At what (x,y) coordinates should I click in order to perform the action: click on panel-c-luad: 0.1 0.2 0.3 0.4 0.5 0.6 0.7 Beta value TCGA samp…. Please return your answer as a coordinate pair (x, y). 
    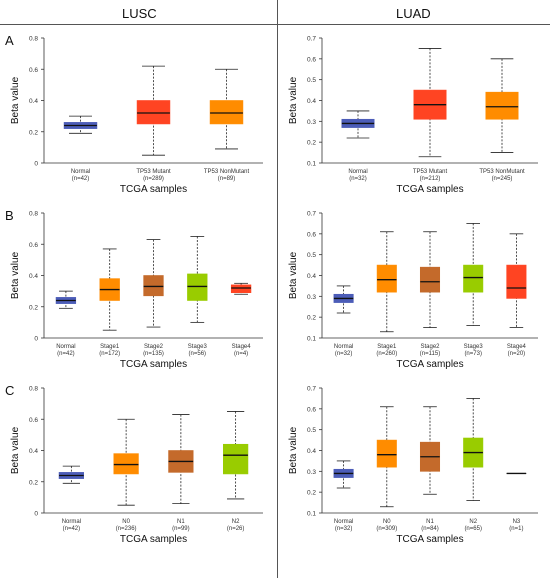
    Looking at the image, I should click on (413, 465).